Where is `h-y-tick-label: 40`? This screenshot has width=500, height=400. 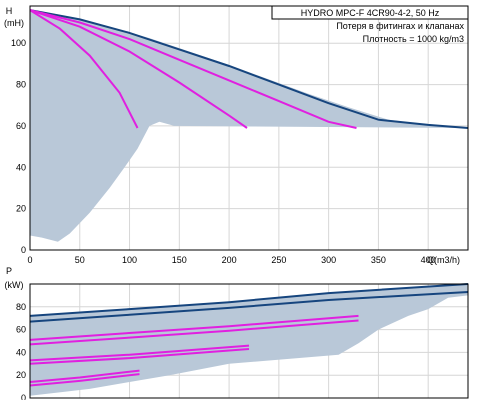 h-y-tick-label: 40 is located at coordinates (21, 167).